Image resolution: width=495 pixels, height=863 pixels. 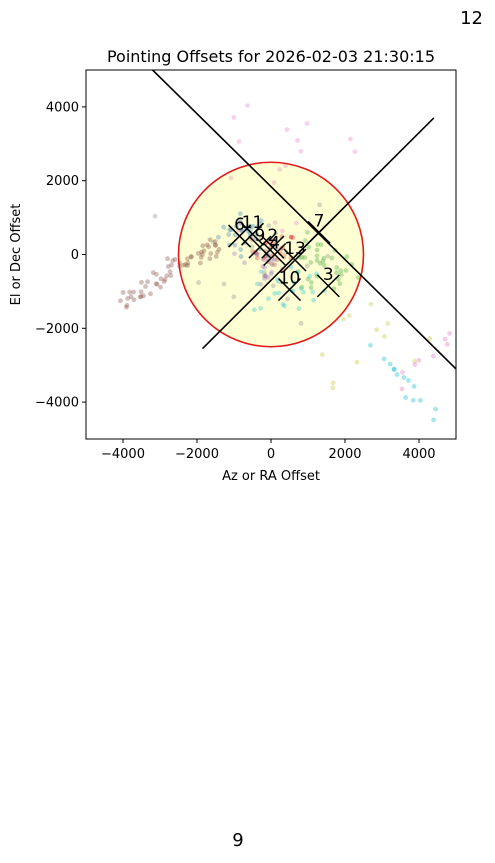 What do you see at coordinates (239, 225) in the screenshot?
I see `point-label-6: 6` at bounding box center [239, 225].